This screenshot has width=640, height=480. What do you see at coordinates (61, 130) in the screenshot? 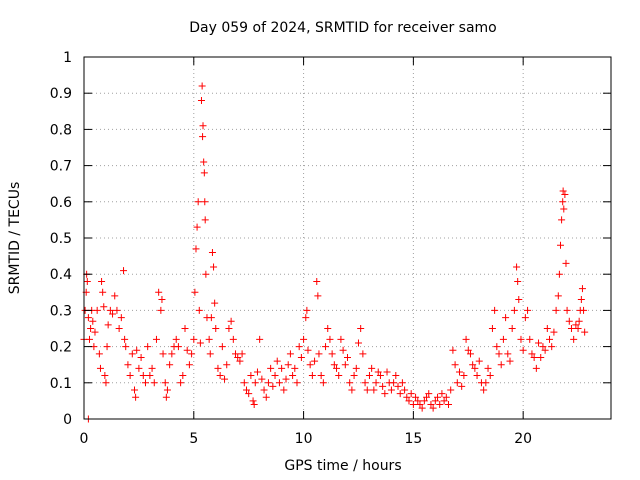
I see `y-tick-label: 0.8` at bounding box center [61, 130].